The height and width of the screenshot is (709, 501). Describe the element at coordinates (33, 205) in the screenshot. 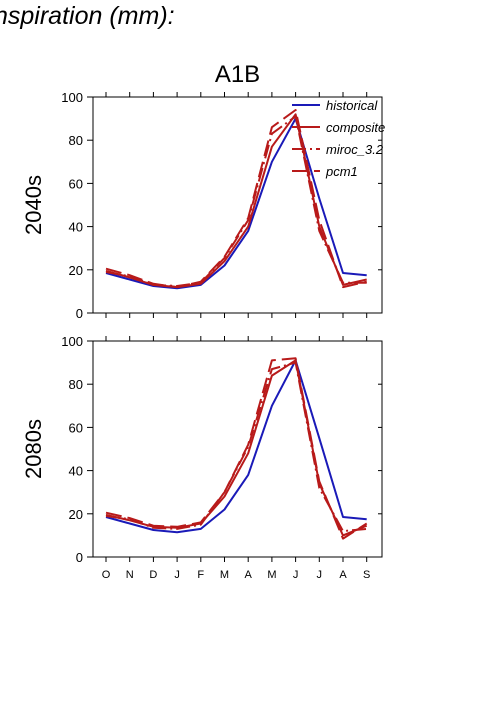

I see `panel-label: 2040s` at that location.